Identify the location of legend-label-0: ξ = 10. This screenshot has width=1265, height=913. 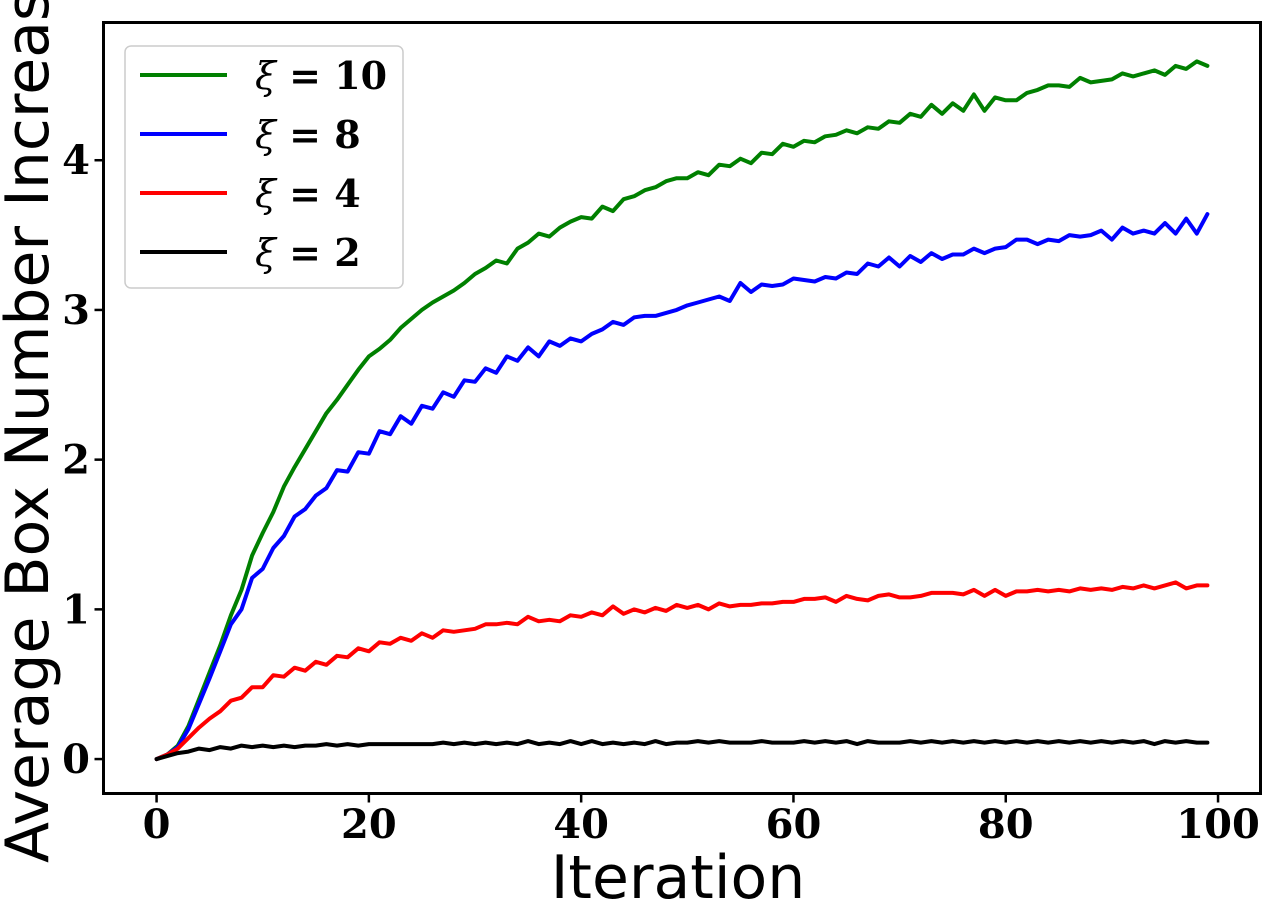
(321, 75).